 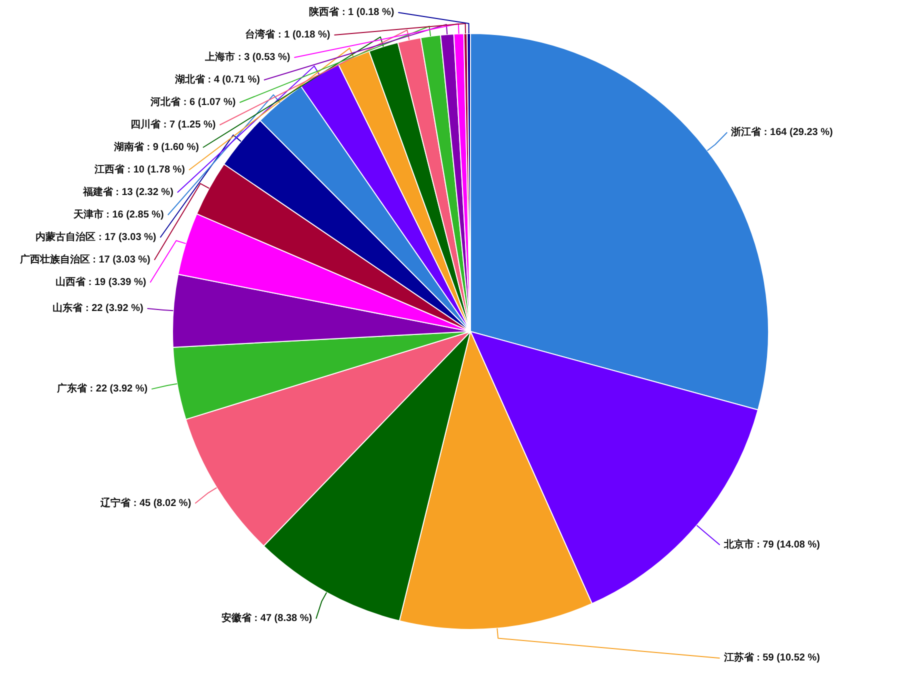 I want to click on slice-label: 辽宁省 : 45 (8.02 %), so click(x=146, y=502).